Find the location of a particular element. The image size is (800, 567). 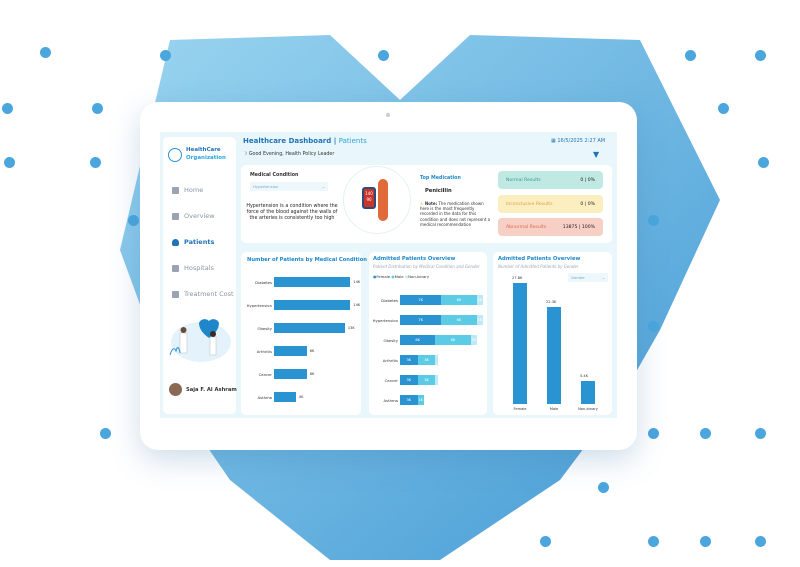

condition-illustration: 140 90 is located at coordinates (377, 200).